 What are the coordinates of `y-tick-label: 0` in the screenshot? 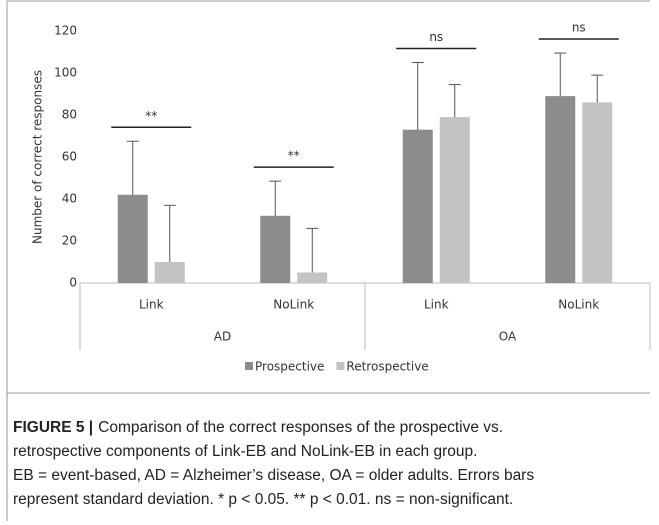 It's located at (73, 283).